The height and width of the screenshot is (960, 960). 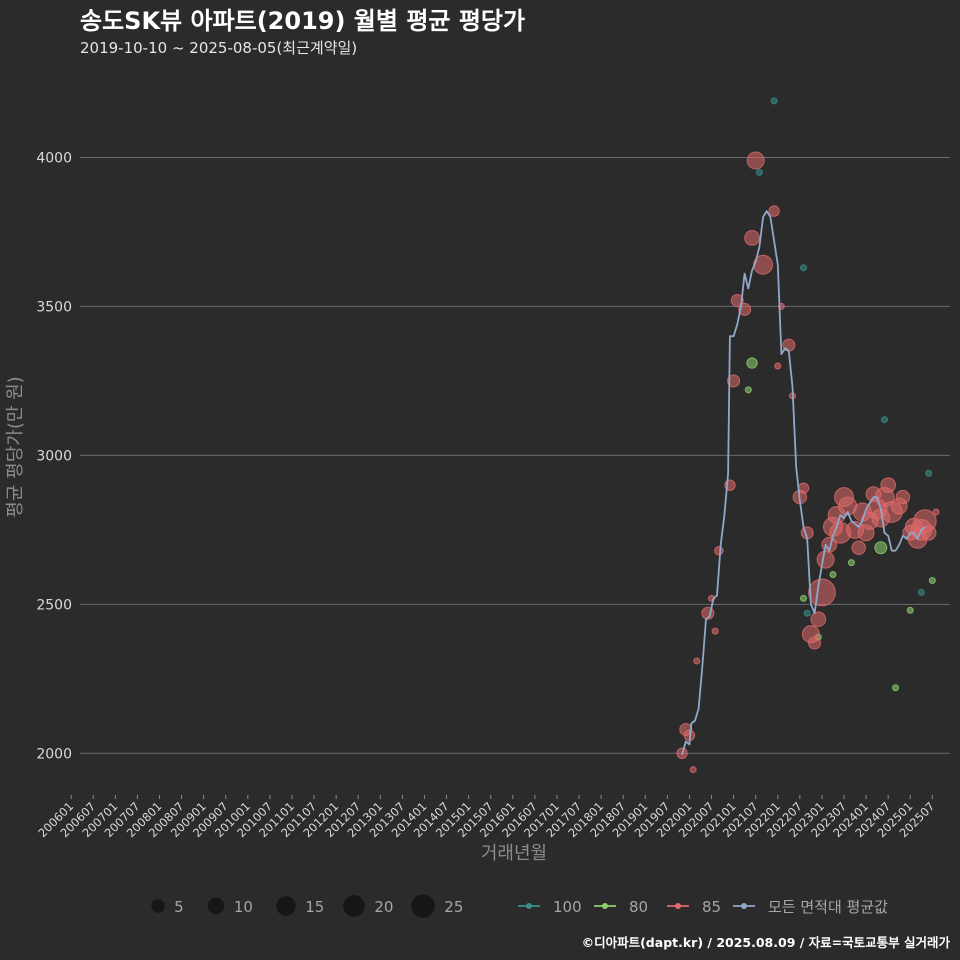 What do you see at coordinates (314, 907) in the screenshot?
I see `legend-size-label: 15` at bounding box center [314, 907].